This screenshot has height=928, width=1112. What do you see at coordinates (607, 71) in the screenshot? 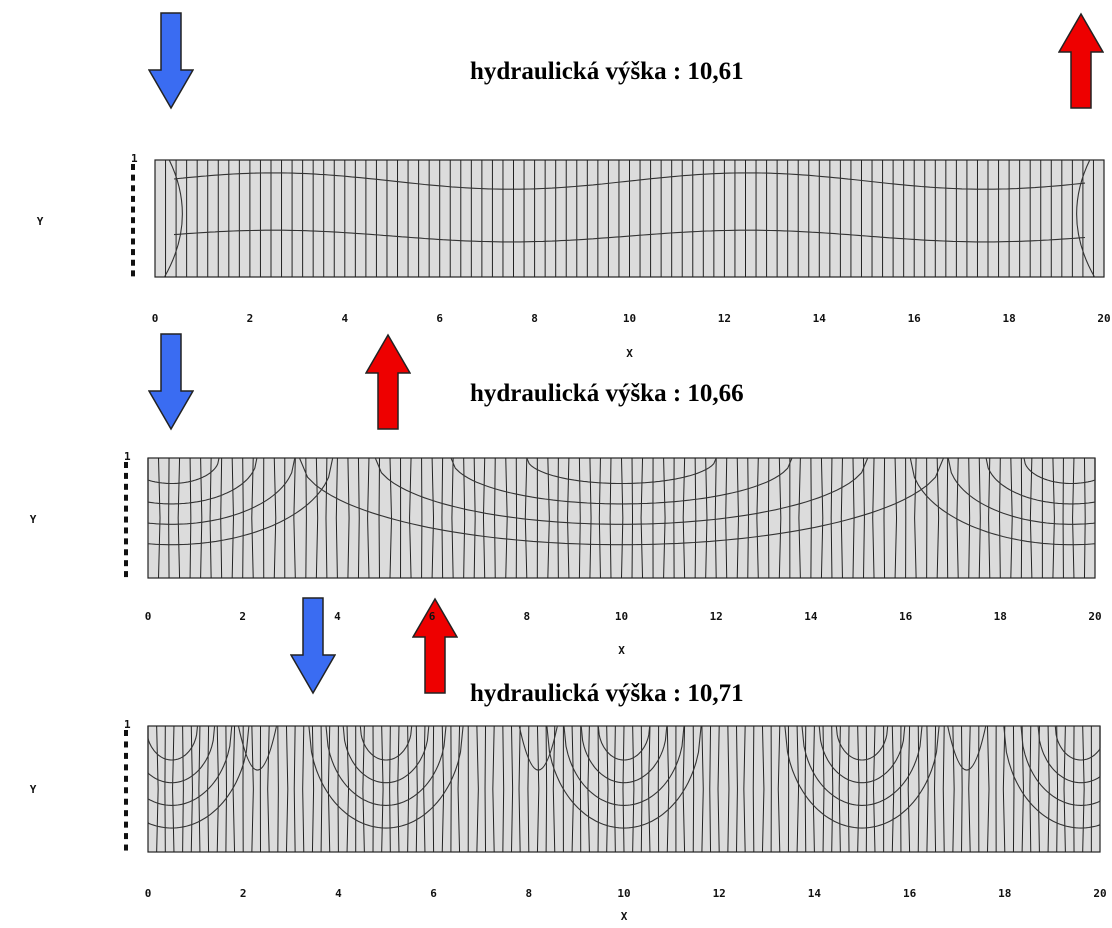
I see `panel-1-title: hydraulická výška : 10,61` at bounding box center [607, 71].